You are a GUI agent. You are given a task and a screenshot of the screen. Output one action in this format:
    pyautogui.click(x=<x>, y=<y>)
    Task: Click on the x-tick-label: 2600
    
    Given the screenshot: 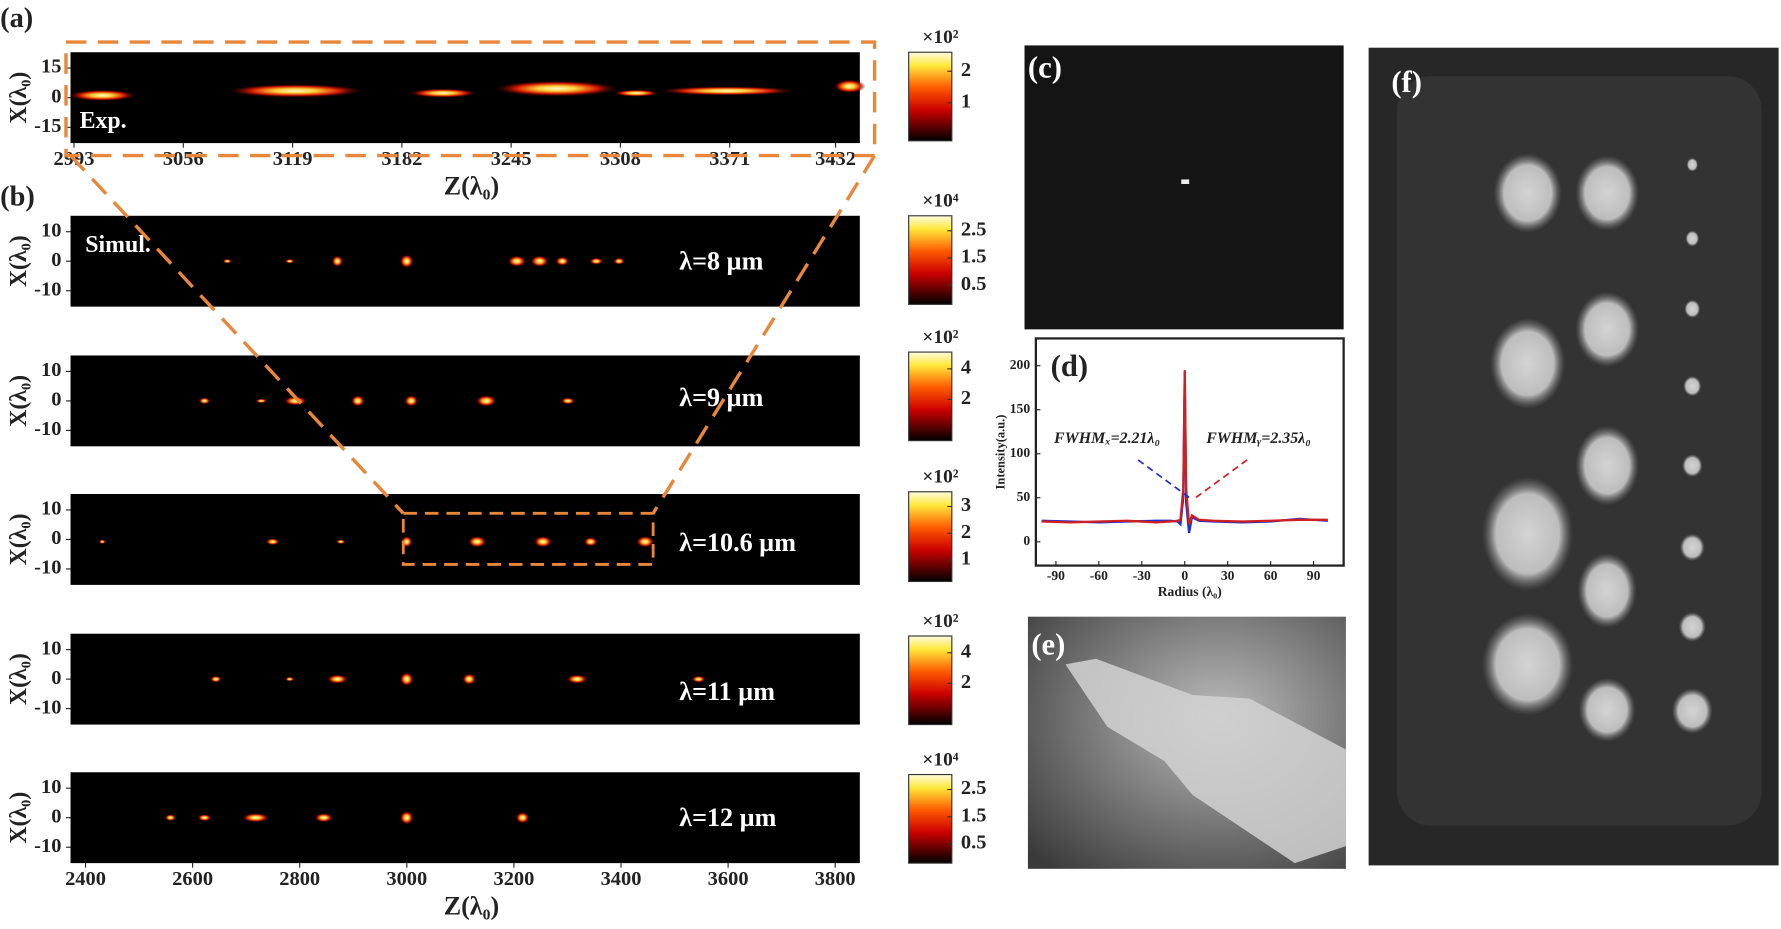 What is the action you would take?
    pyautogui.click(x=192, y=879)
    